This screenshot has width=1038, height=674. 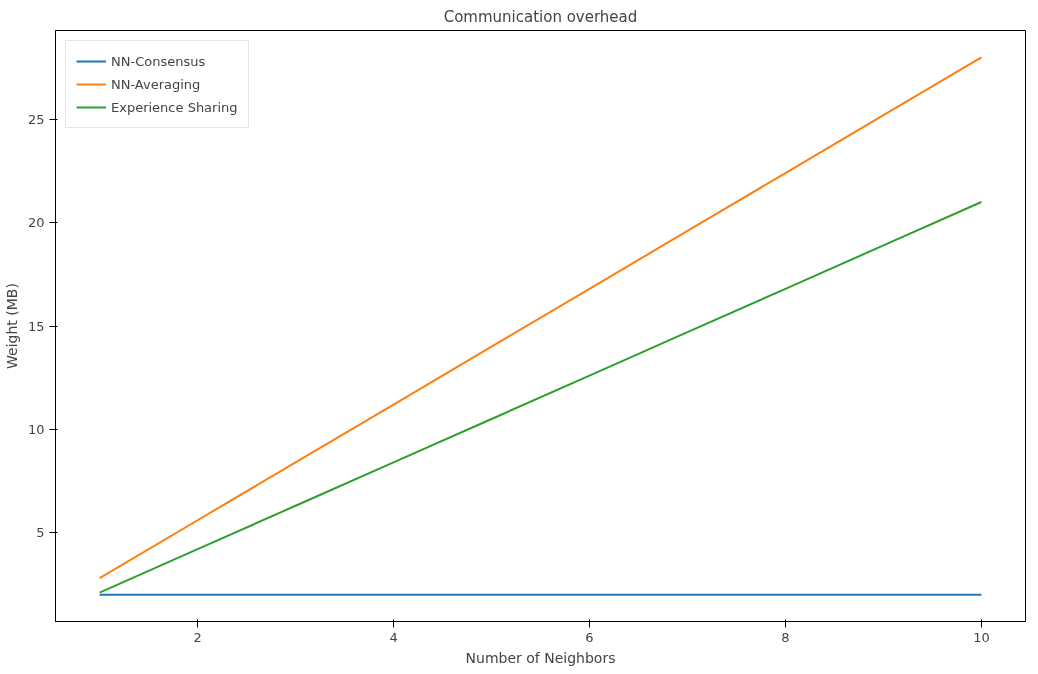 I want to click on x-tick-label: 8, so click(x=785, y=637).